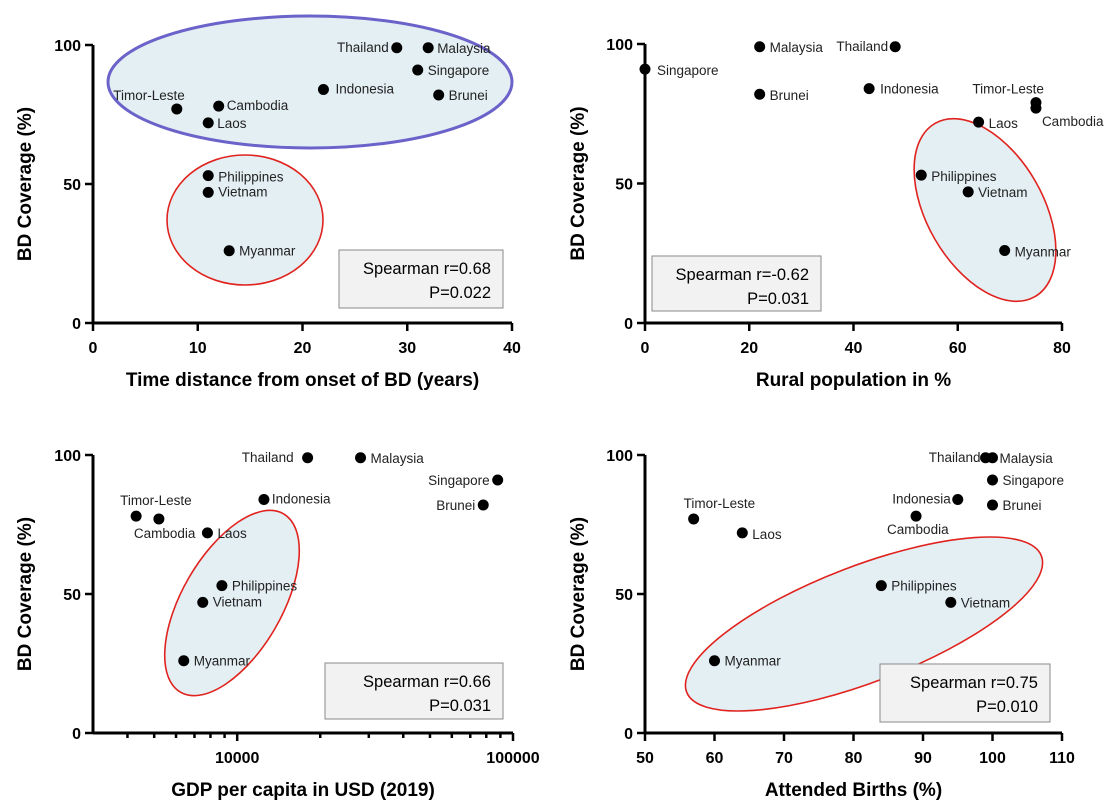 This screenshot has width=1118, height=805. I want to click on spearman-r-text: Spearman r=0.66, so click(427, 682).